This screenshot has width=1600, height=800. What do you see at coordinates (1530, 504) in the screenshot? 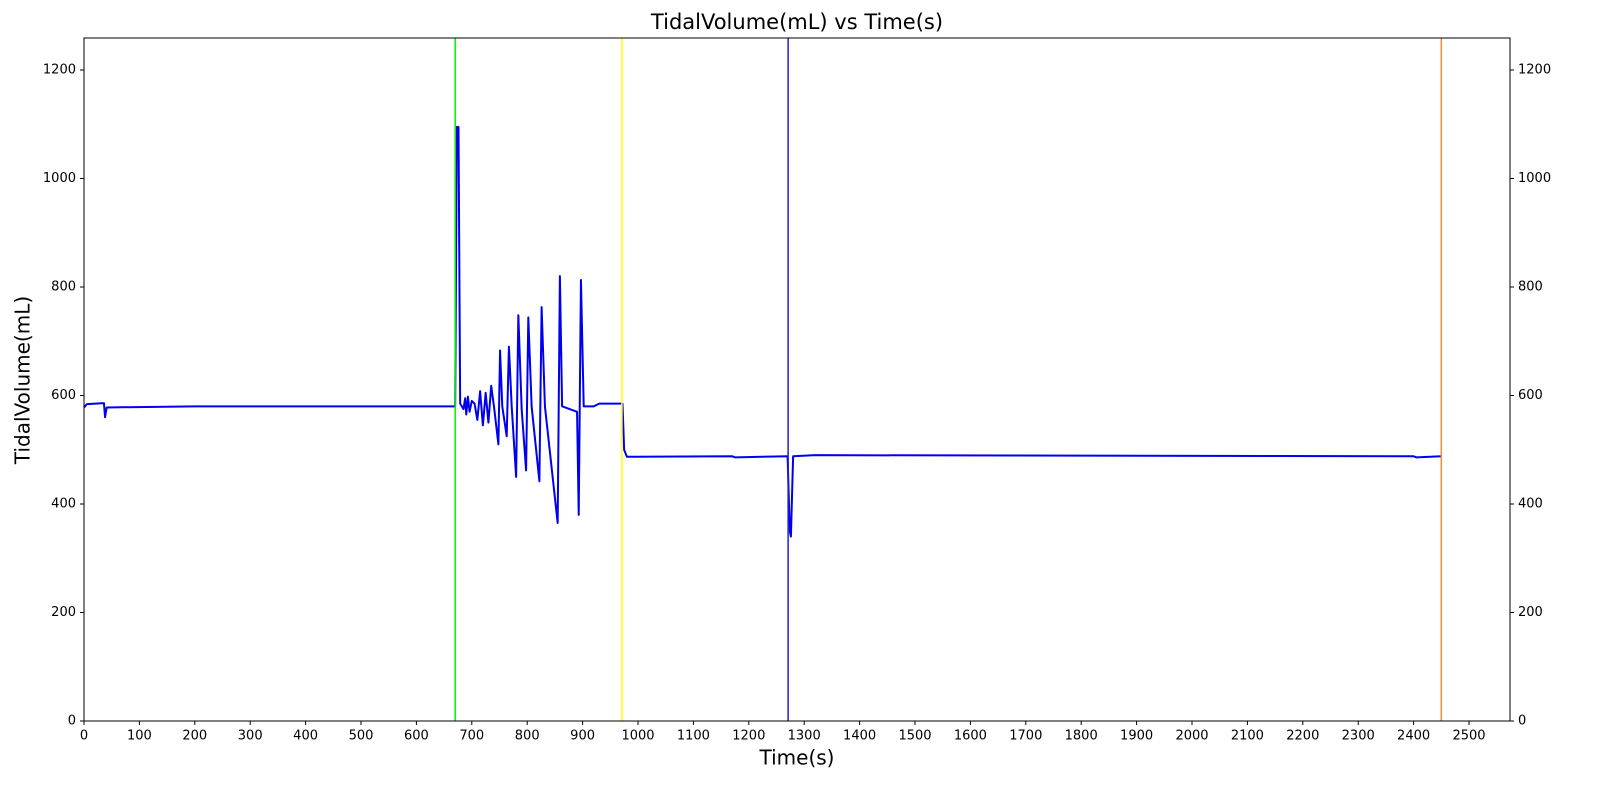
I see `y2-tick-label: 400` at bounding box center [1530, 504].